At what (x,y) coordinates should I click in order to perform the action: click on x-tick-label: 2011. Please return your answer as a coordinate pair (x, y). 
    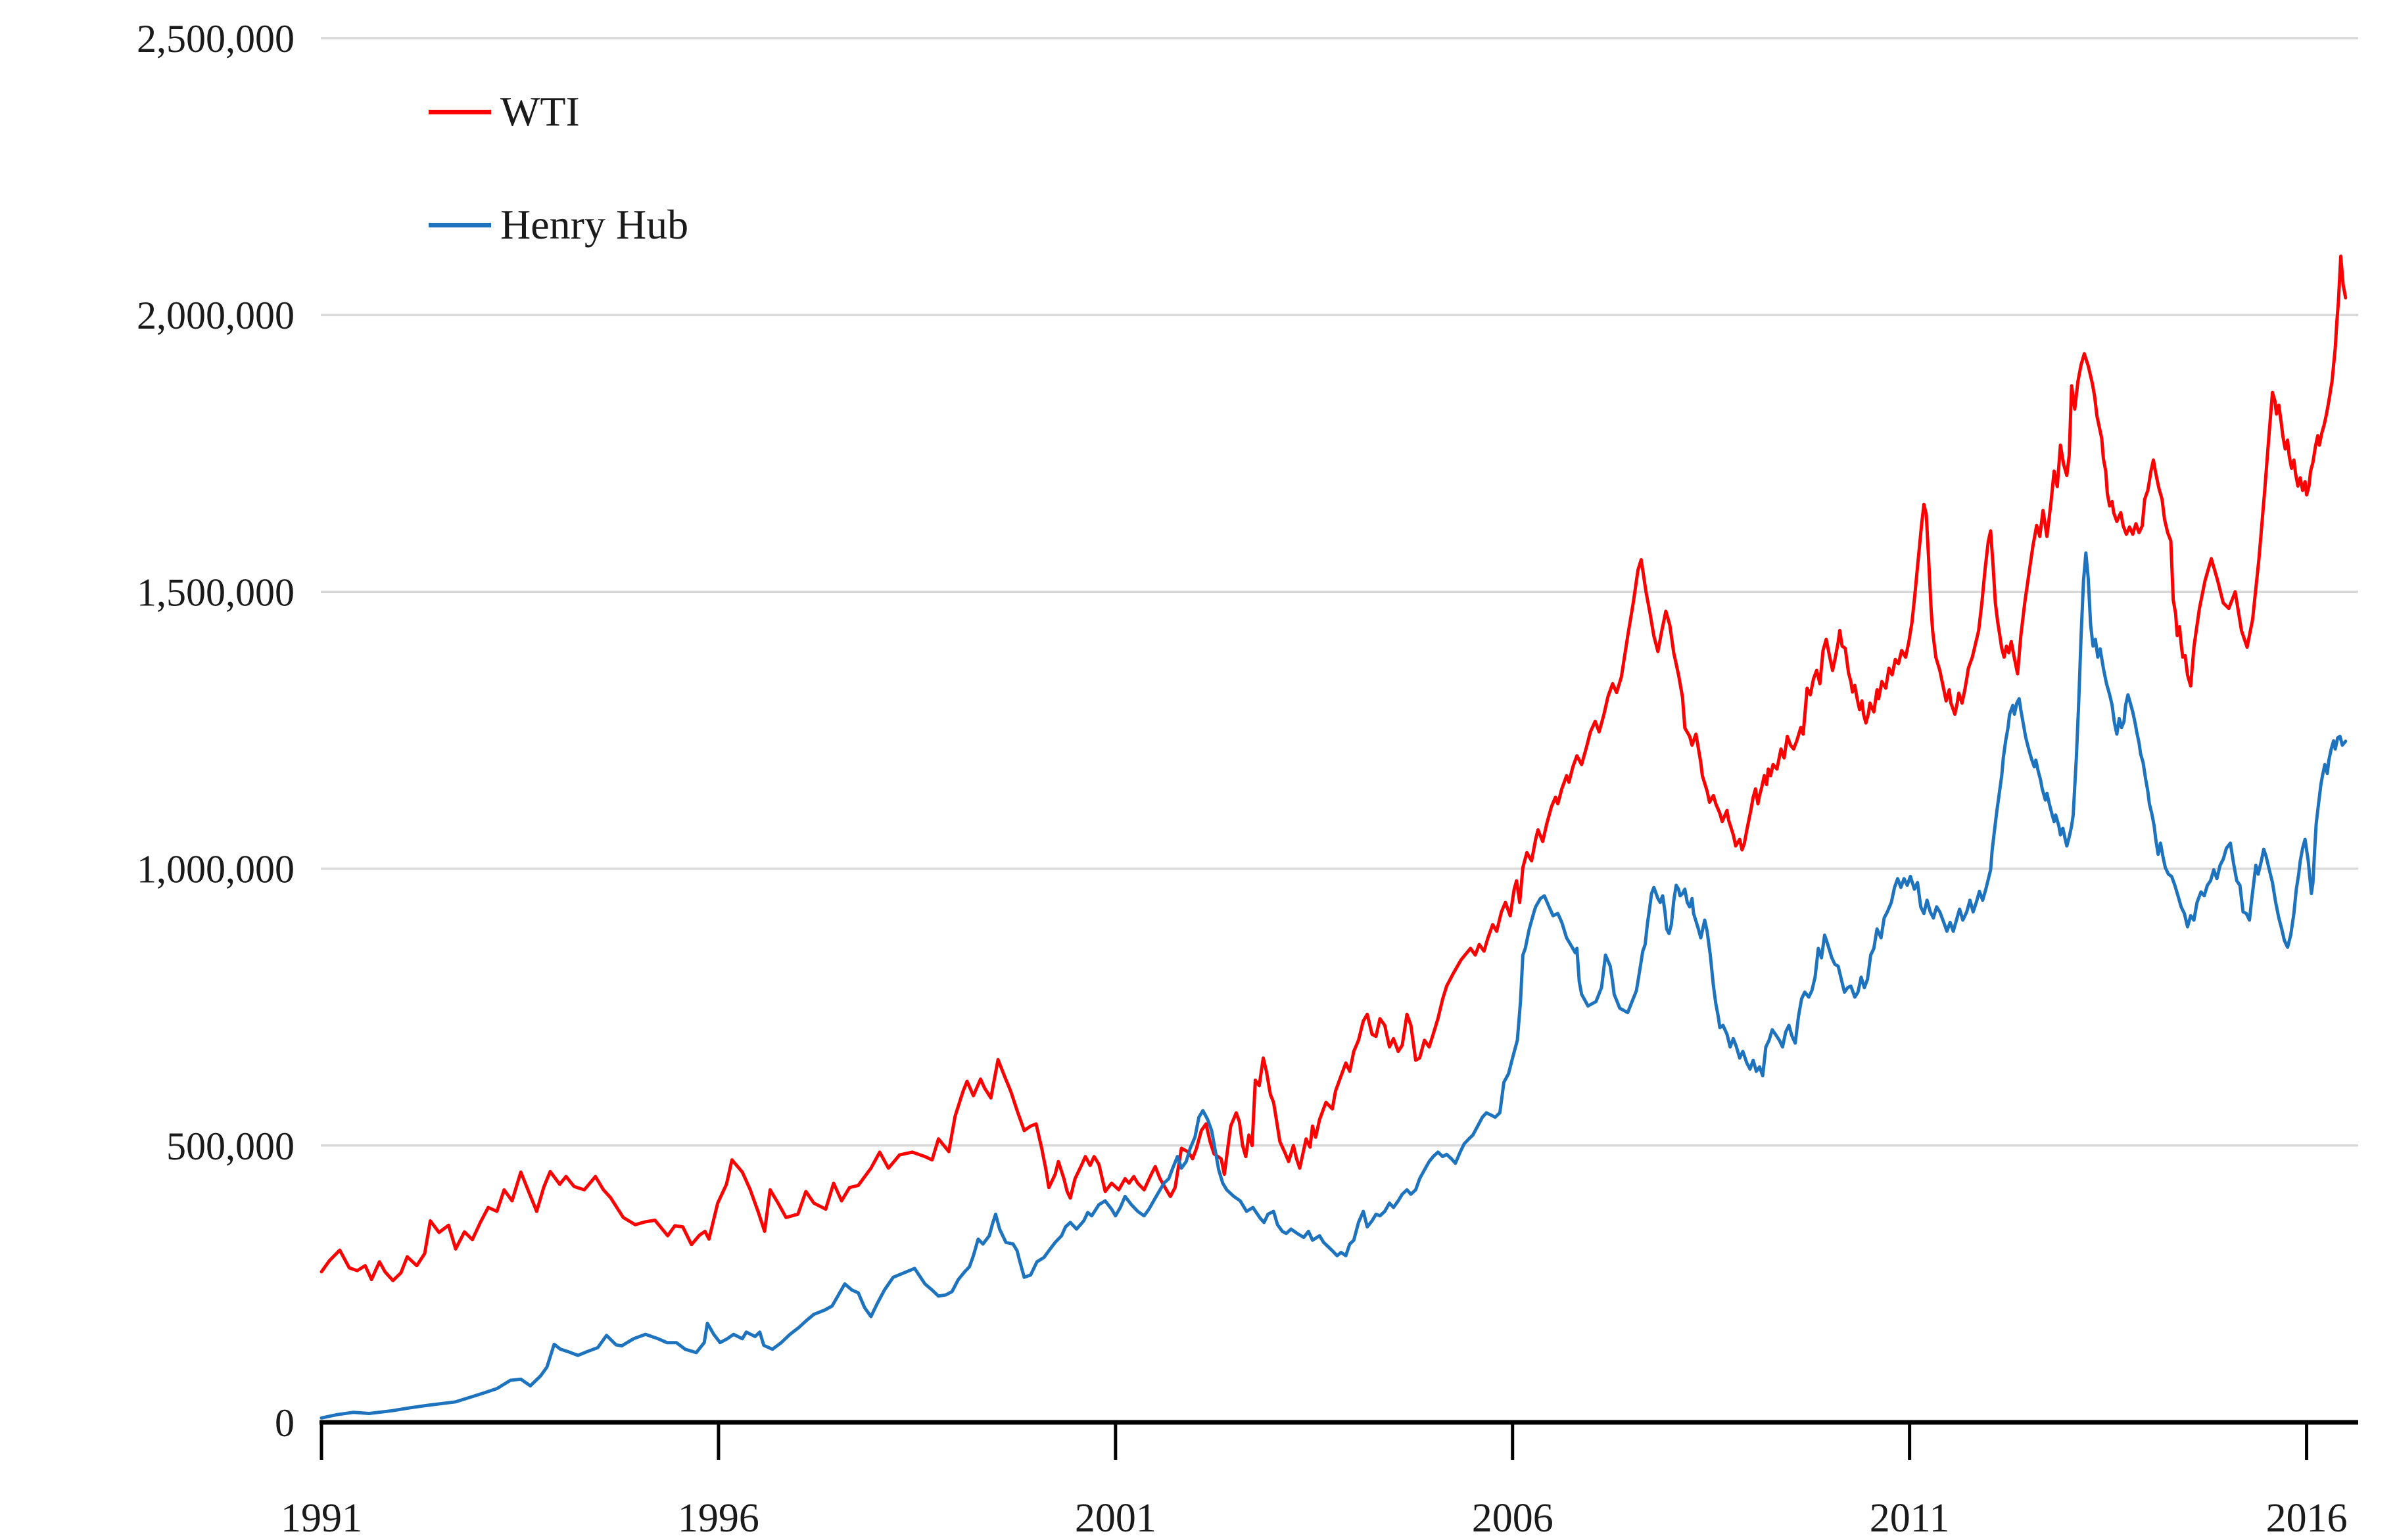
    Looking at the image, I should click on (1910, 1518).